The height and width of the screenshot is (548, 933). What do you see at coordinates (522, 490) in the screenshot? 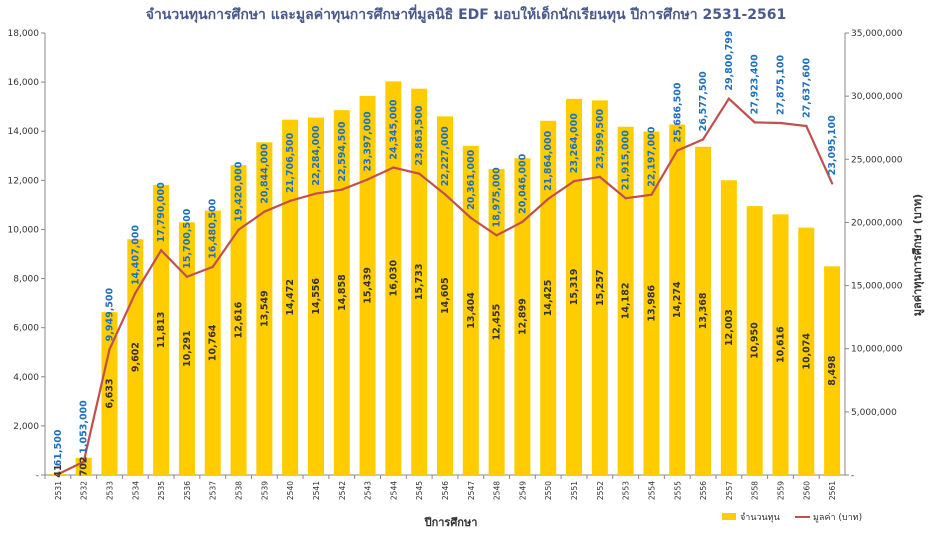
I see `x-tick-label: 2549` at bounding box center [522, 490].